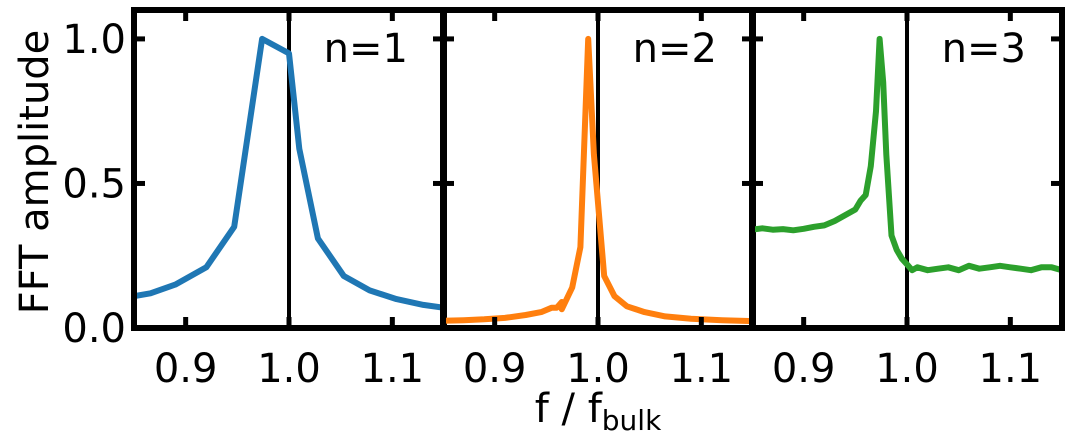 This screenshot has height=438, width=1074. Describe the element at coordinates (804, 369) in the screenshot. I see `panel-3-xtick-label: 0.9` at that location.